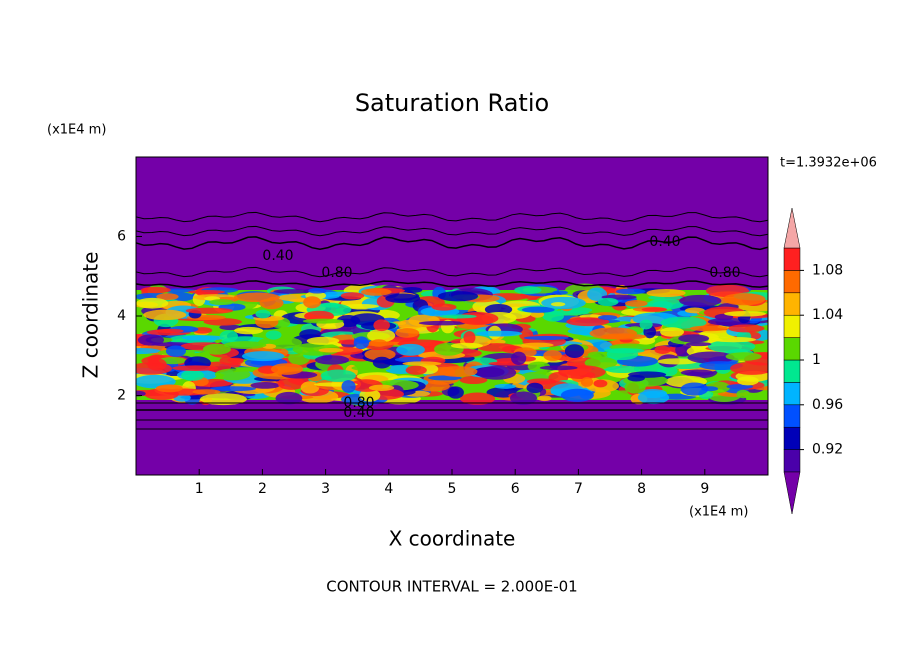 The width and height of the screenshot is (904, 654). I want to click on colorbar-tick-label: 0.92, so click(827, 450).